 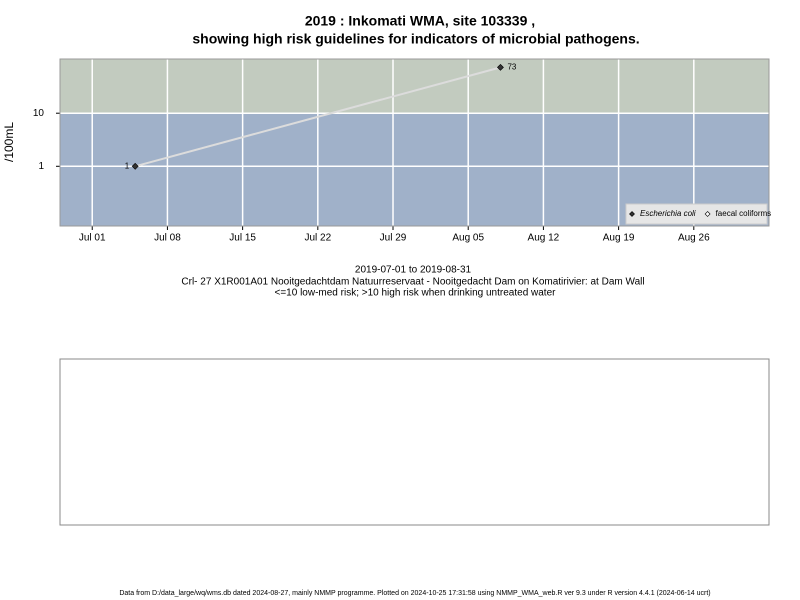 I want to click on legend-box, so click(x=696, y=214).